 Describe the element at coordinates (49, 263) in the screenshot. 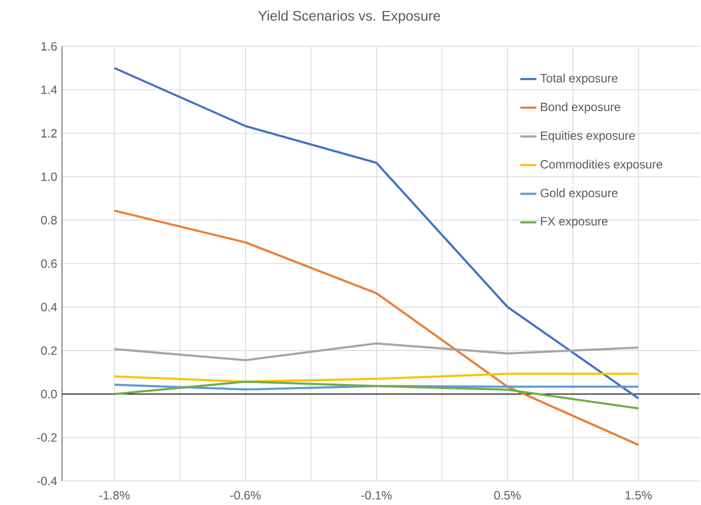

I see `y-tick-label: 0.6` at that location.